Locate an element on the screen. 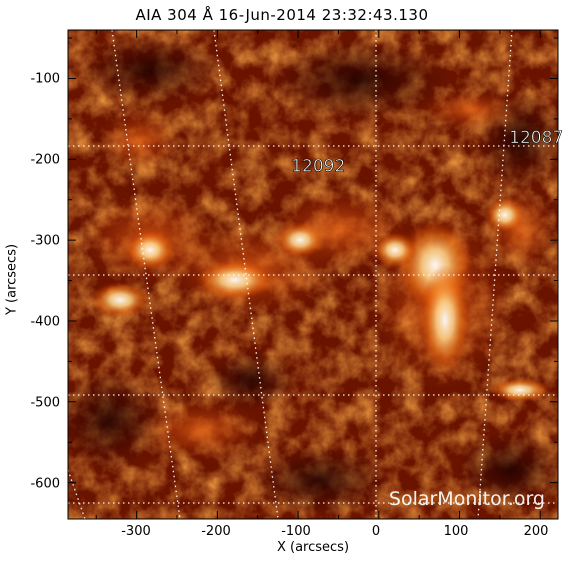 The width and height of the screenshot is (564, 564). region-label-12092: 12092 is located at coordinates (318, 166).